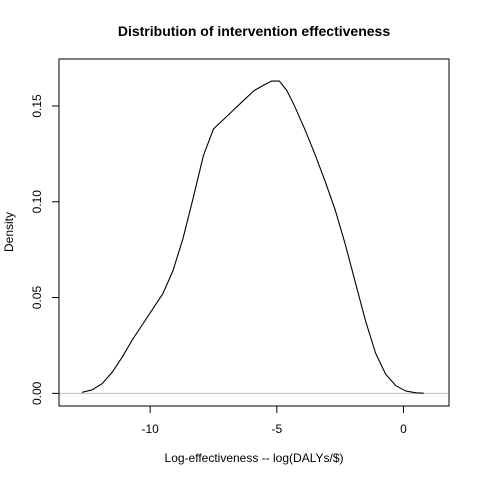  I want to click on y-tick-label: 0.10, so click(37, 202).